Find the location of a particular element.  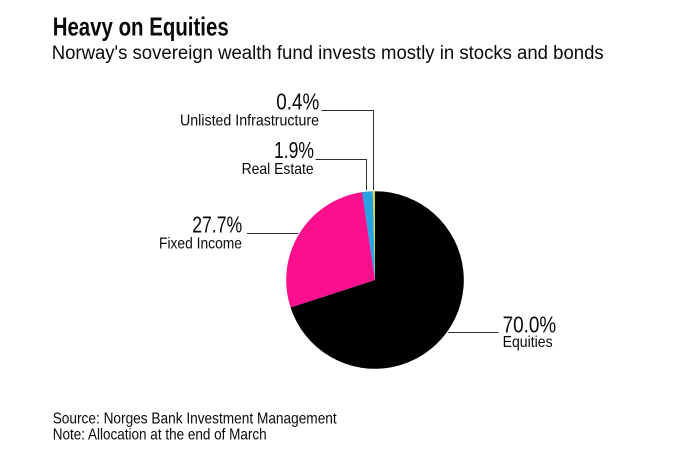

svg-text: Unlisted Infrastructure is located at coordinates (249, 121).